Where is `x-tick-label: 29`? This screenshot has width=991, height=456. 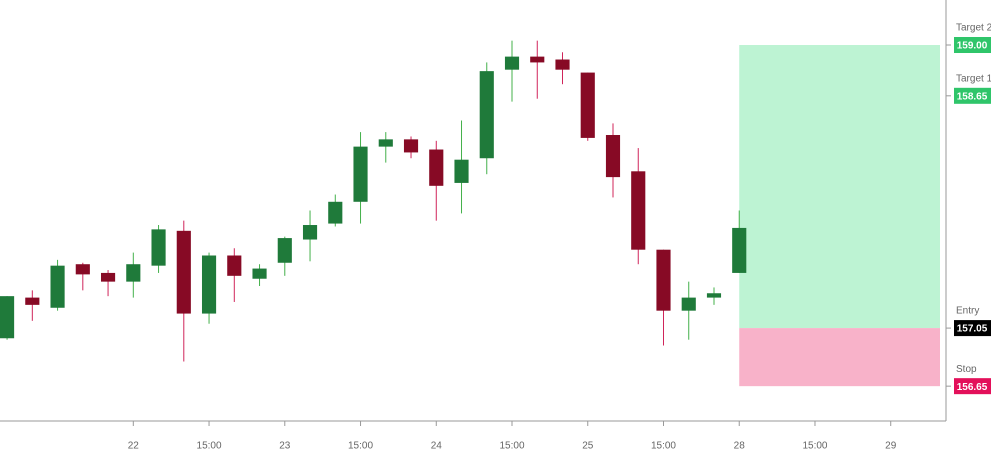 x-tick-label: 29 is located at coordinates (891, 446).